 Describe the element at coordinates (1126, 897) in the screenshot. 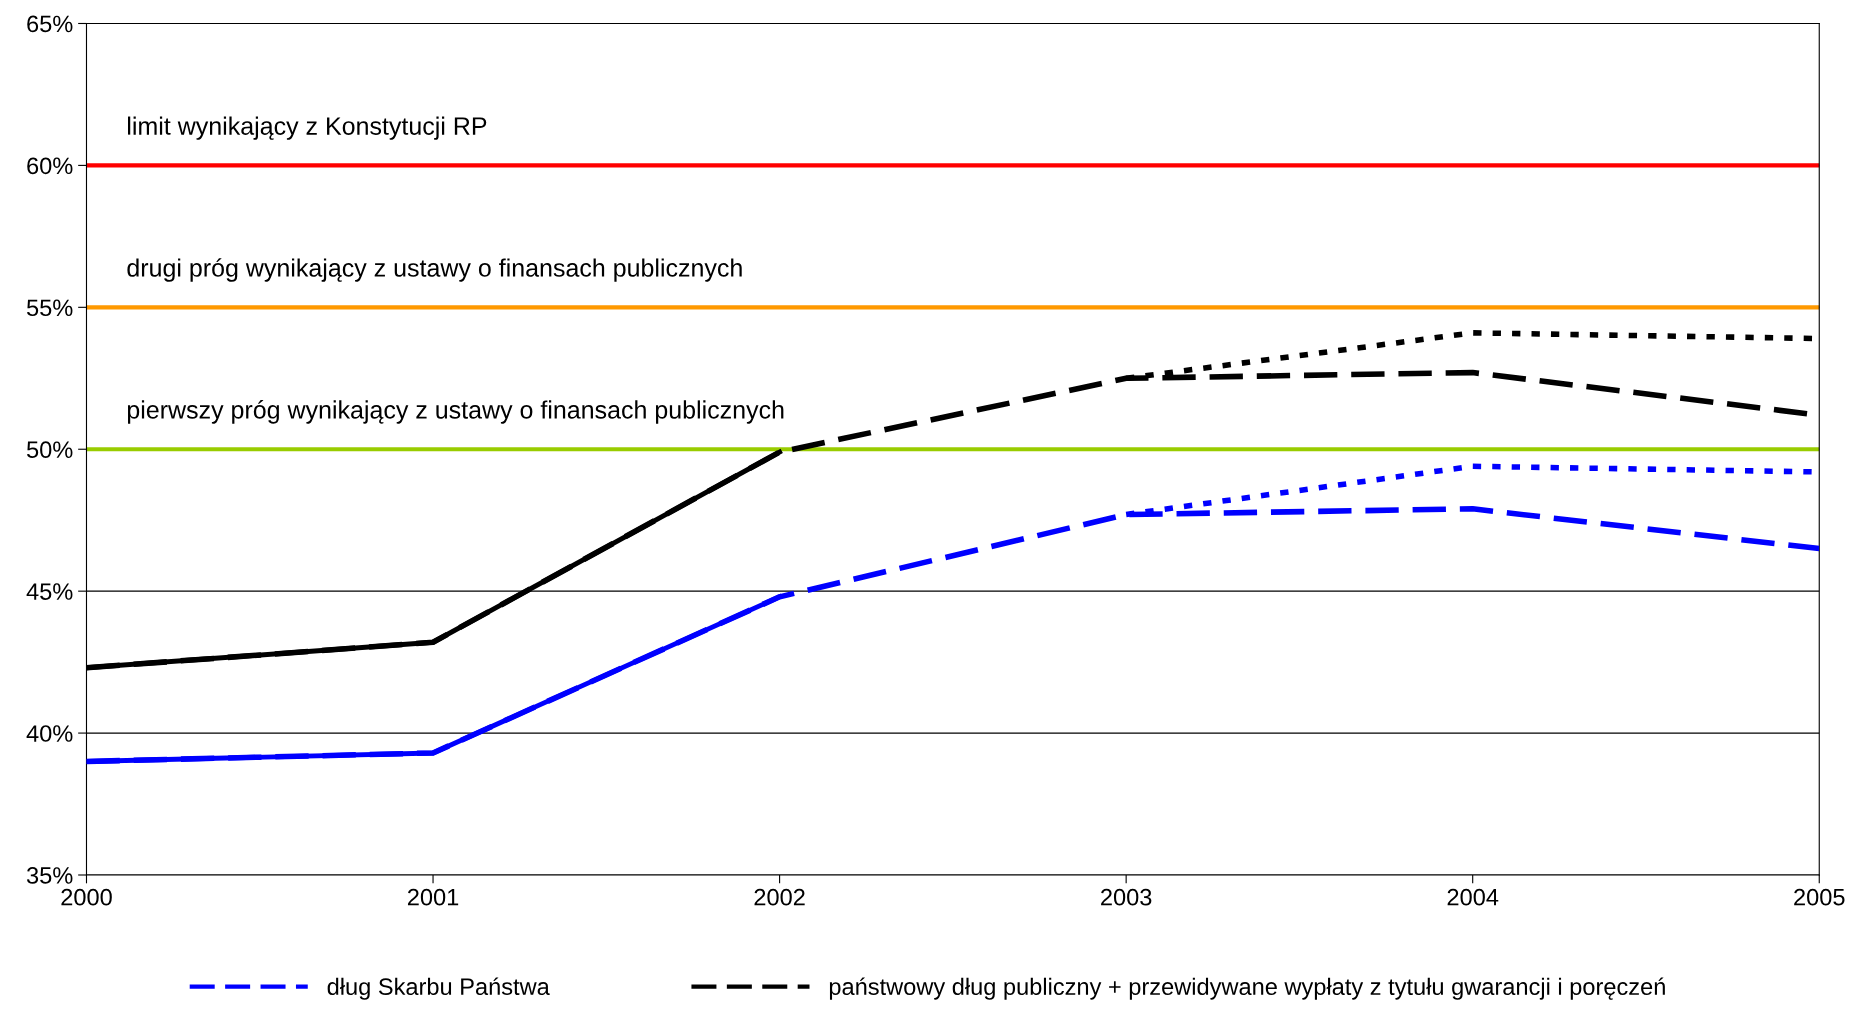

I see `x-tick-label: 2003` at that location.